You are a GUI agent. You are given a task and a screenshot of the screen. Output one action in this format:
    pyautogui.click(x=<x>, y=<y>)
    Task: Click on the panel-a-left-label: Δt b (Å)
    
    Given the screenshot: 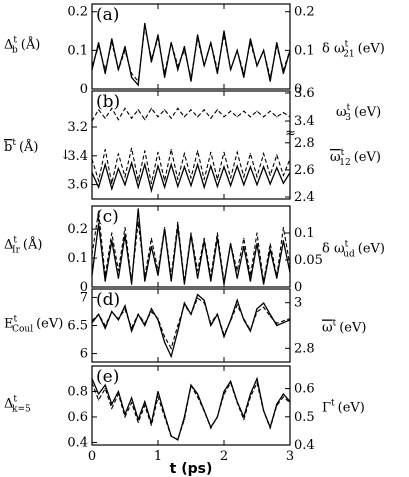 What is the action you would take?
    pyautogui.click(x=22, y=46)
    